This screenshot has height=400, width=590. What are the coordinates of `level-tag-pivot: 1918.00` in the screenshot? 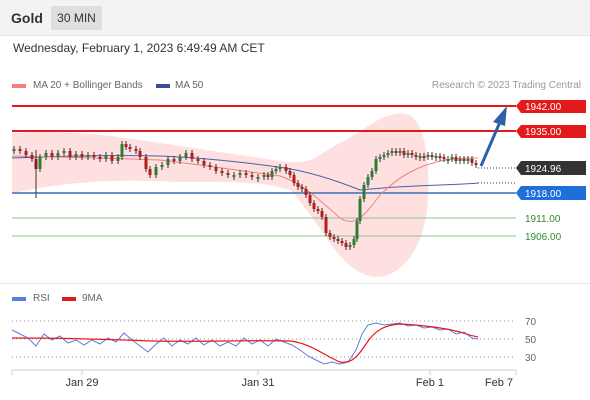 It's located at (551, 193).